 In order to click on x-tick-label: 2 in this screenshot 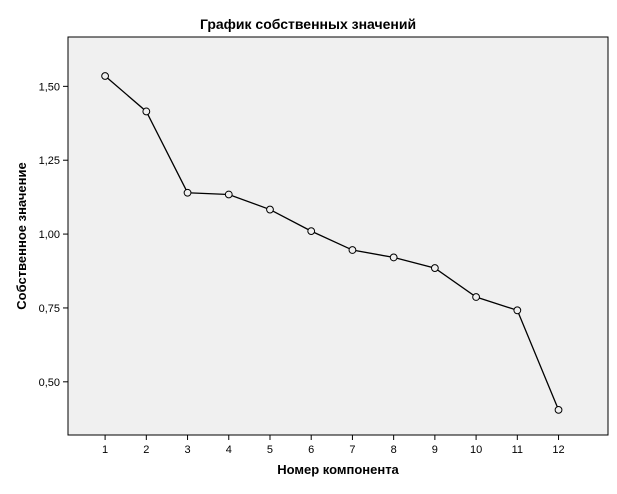, I will do `click(146, 450)`.